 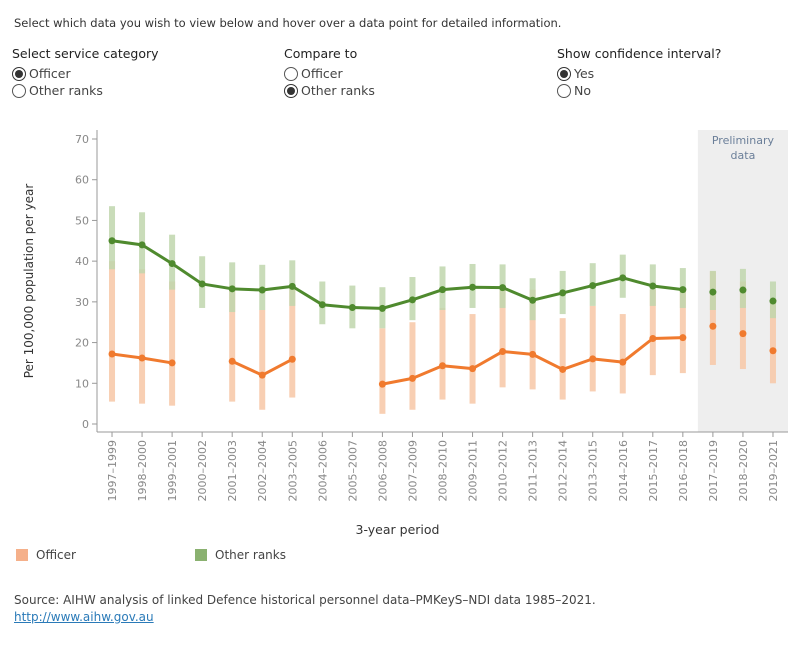 What do you see at coordinates (232, 471) in the screenshot?
I see `x-tick-label: 2001–2003` at bounding box center [232, 471].